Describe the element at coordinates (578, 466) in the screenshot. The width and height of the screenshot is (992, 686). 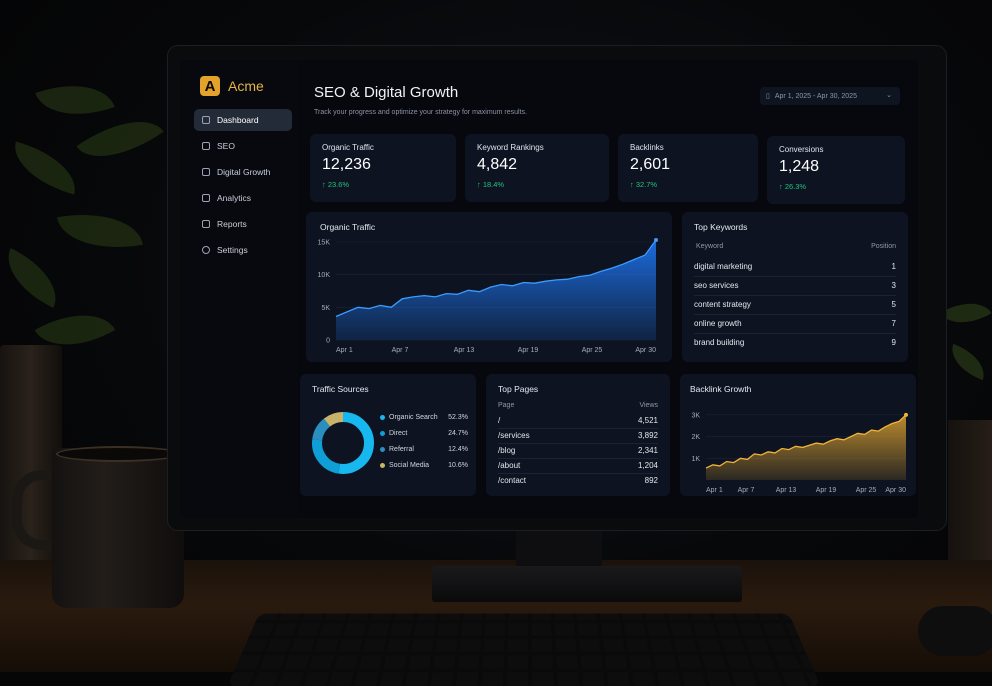
I see `table-row: /about 1,204` at that location.